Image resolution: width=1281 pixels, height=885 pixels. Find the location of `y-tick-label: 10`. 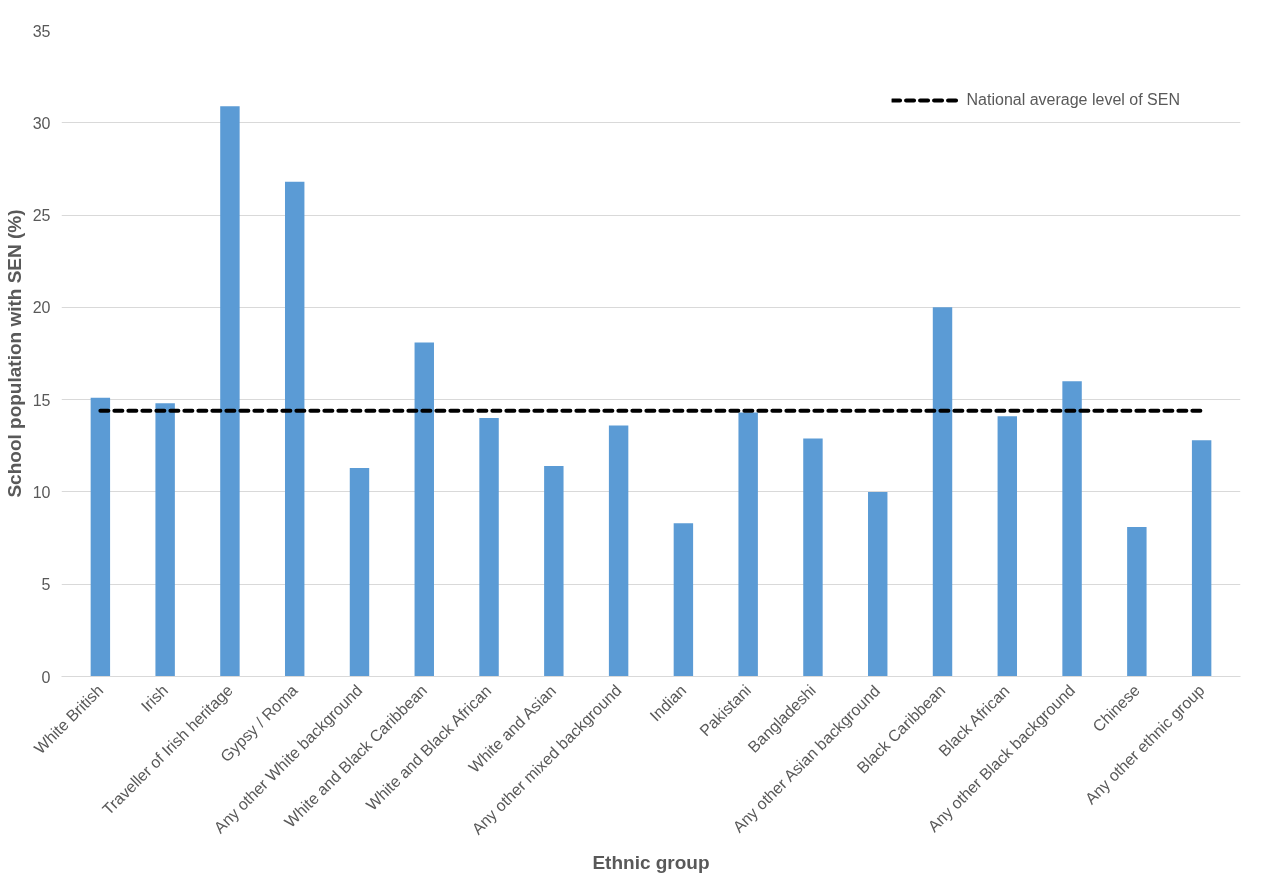

y-tick-label: 10 is located at coordinates (41, 492).